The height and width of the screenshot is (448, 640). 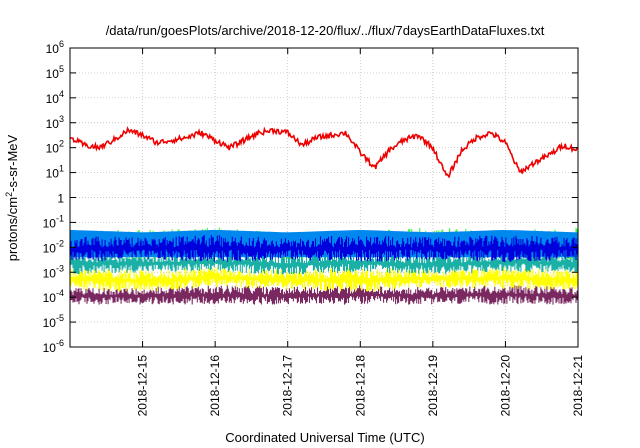 What do you see at coordinates (53, 246) in the screenshot?
I see `y-tick-label: 10⁻²` at bounding box center [53, 246].